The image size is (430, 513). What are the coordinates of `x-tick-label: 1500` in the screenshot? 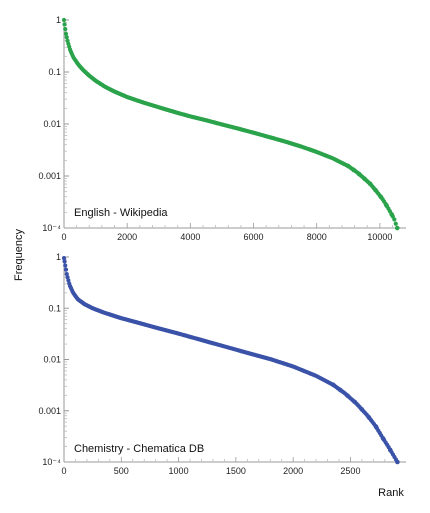 It's located at (236, 471).